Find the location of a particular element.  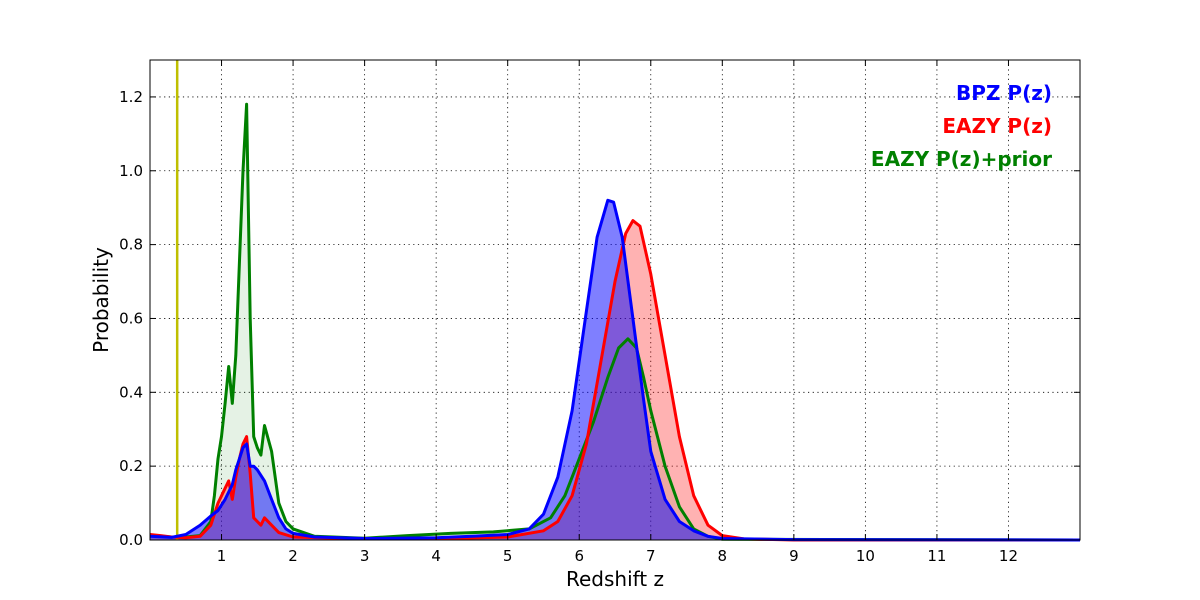

x-tick-label-6: 7 is located at coordinates (651, 556).